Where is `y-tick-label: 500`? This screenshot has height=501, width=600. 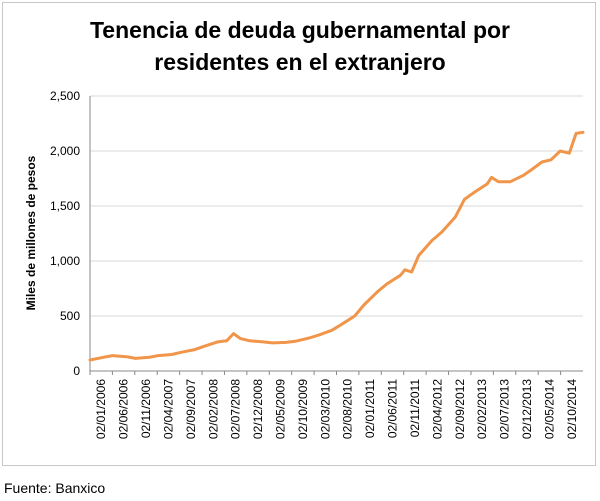
y-tick-label: 500 is located at coordinates (70, 316).